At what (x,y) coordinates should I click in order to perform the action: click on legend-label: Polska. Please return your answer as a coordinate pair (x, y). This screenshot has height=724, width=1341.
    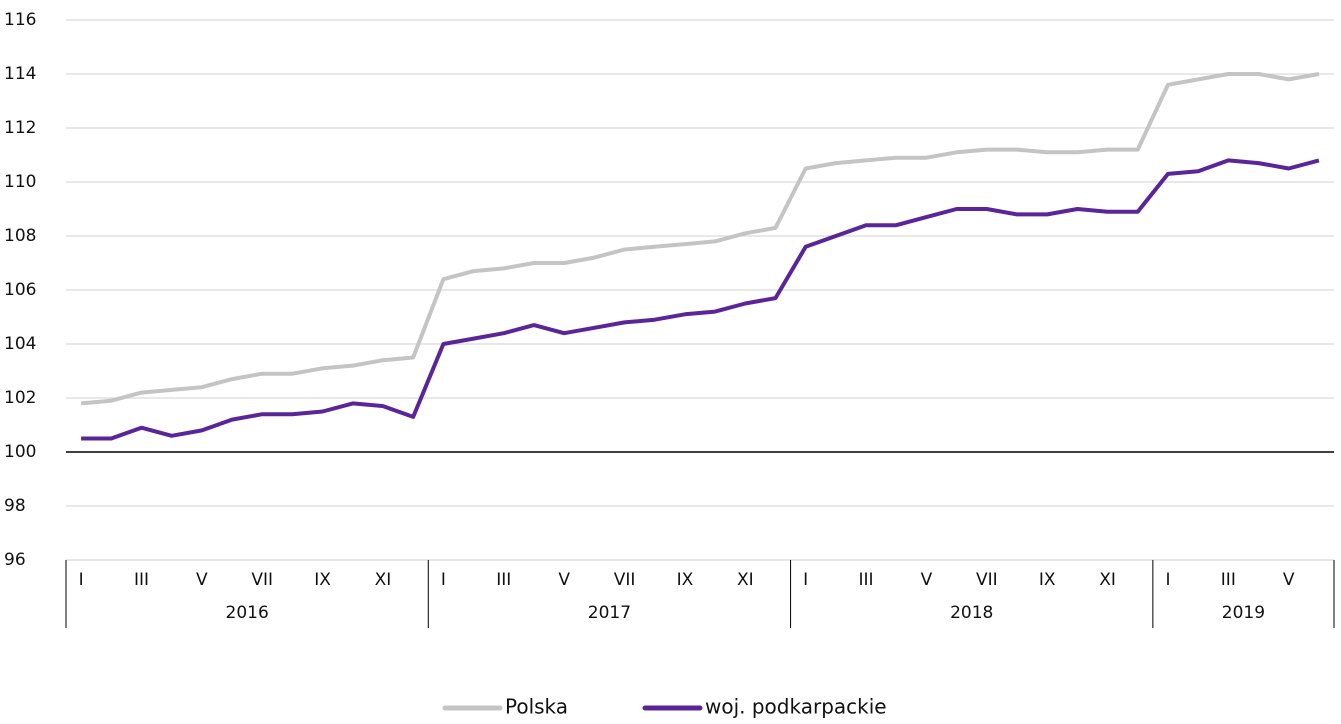
    Looking at the image, I should click on (536, 707).